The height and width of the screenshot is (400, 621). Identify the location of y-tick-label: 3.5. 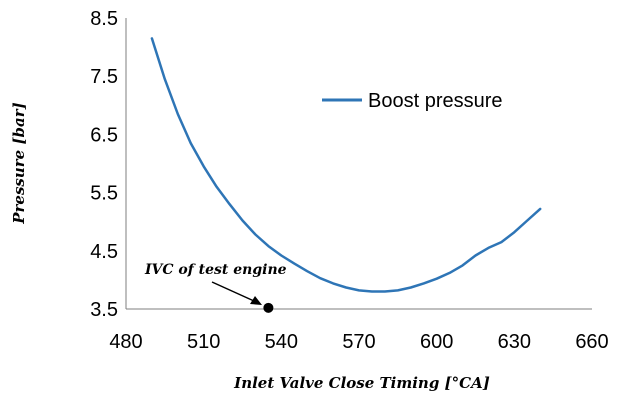
(104, 310).